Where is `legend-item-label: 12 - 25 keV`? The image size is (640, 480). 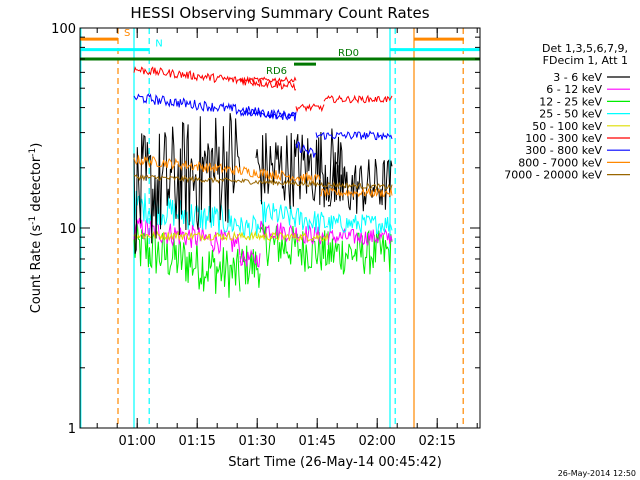 legend-item-label: 12 - 25 keV is located at coordinates (570, 101).